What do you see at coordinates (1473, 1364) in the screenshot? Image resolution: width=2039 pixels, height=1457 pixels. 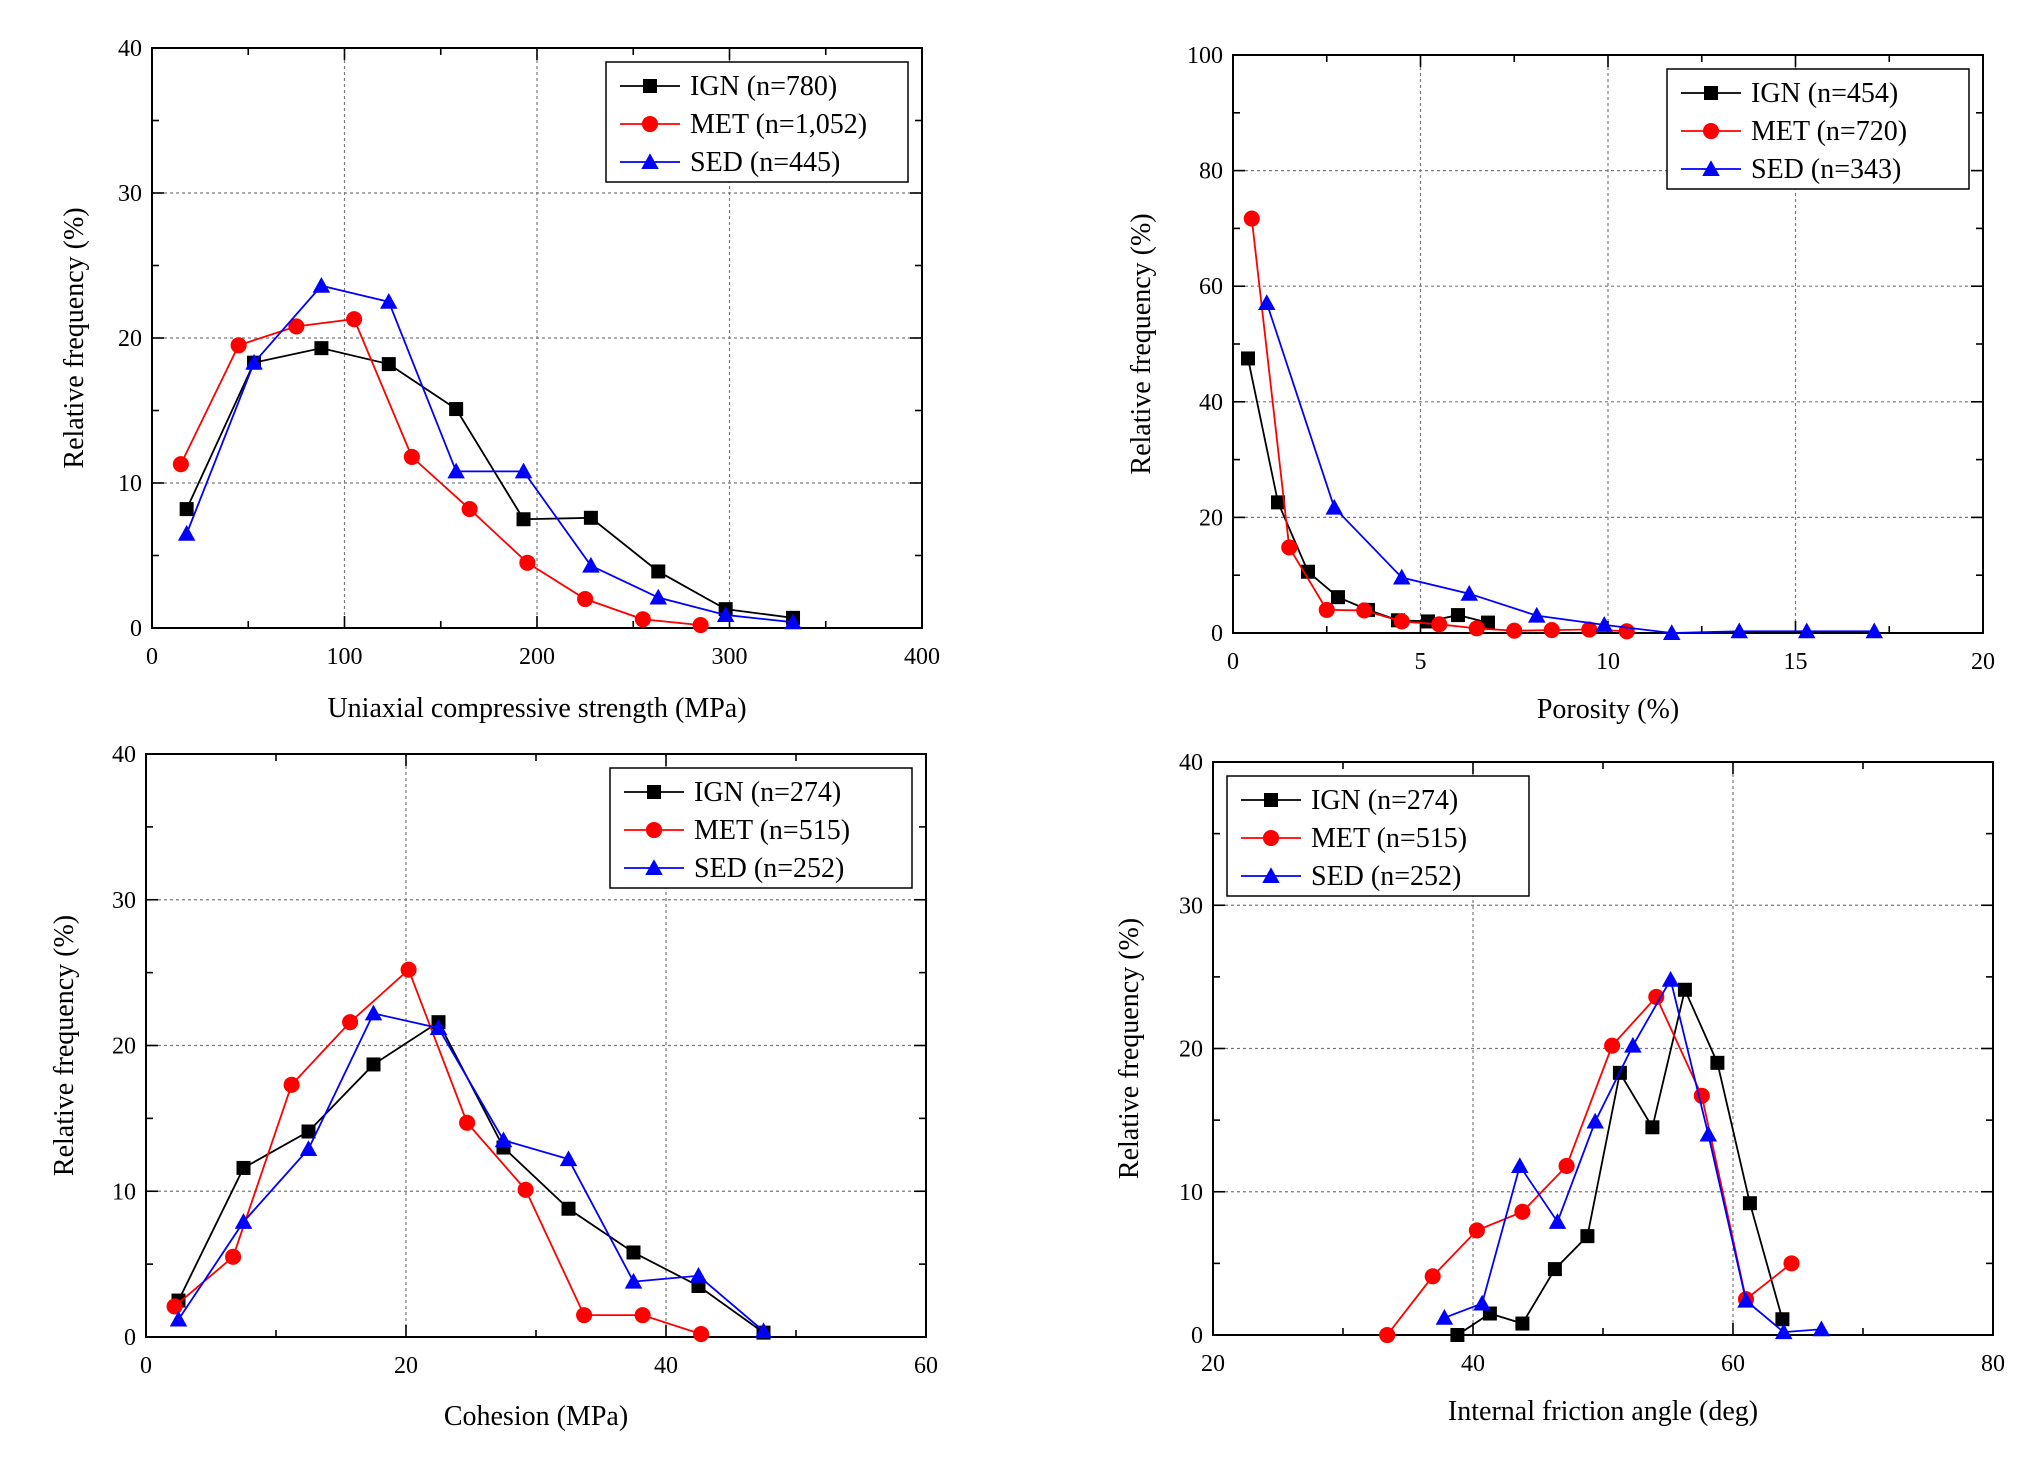 I see `x-tick-label: 40` at bounding box center [1473, 1364].